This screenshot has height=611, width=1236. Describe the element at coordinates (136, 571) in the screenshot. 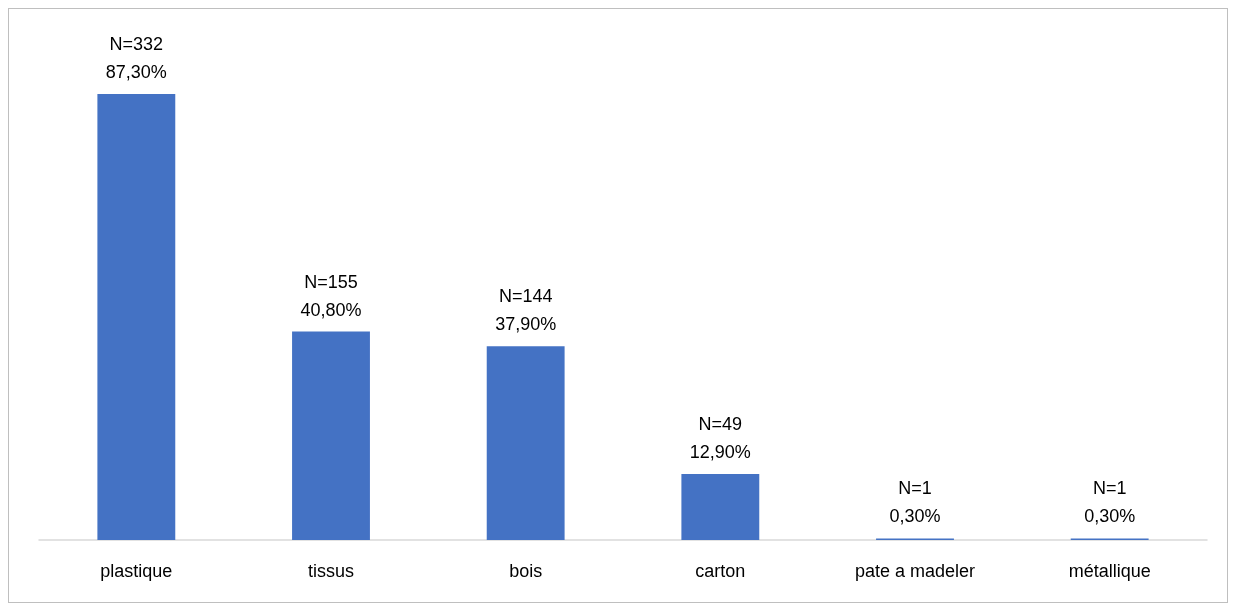

I see `x-tick-label: plastique` at that location.